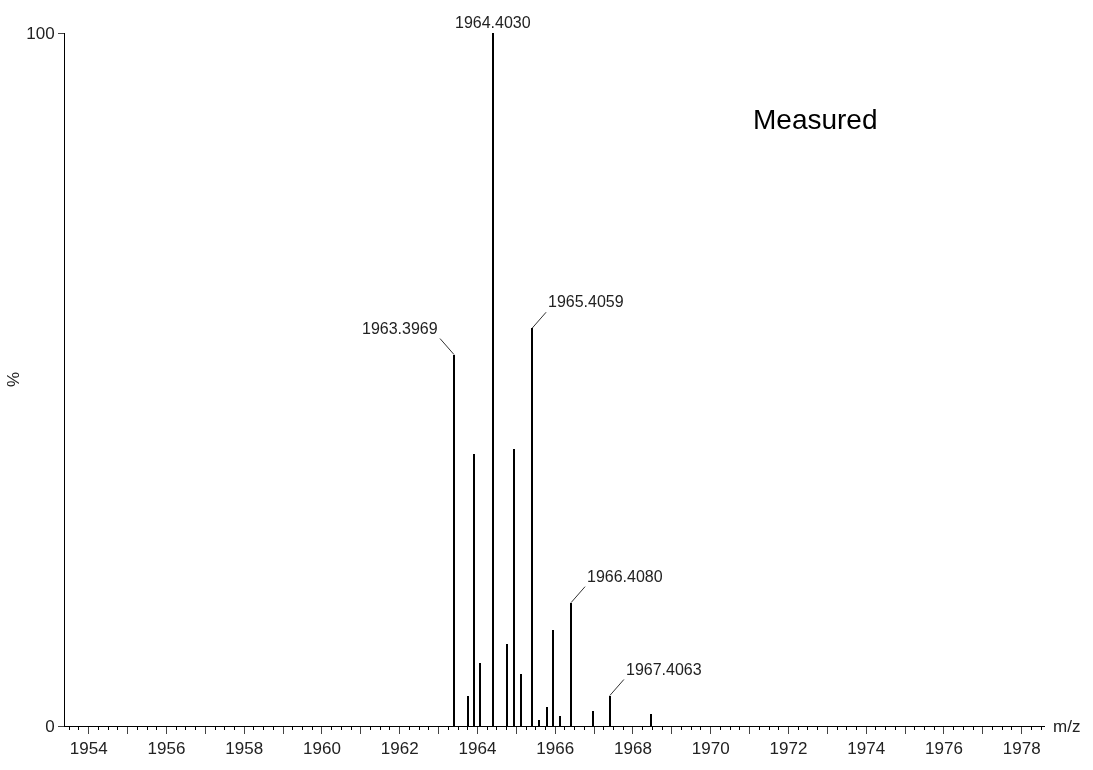  Describe the element at coordinates (625, 576) in the screenshot. I see `annotation: 1966.4080` at that location.